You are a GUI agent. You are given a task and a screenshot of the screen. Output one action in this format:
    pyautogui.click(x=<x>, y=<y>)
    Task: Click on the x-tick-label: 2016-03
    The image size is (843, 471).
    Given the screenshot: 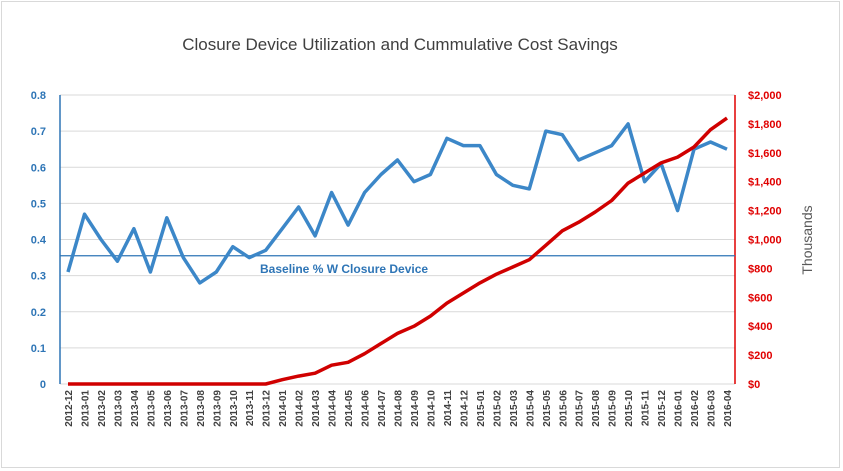 What is the action you would take?
    pyautogui.click(x=712, y=408)
    